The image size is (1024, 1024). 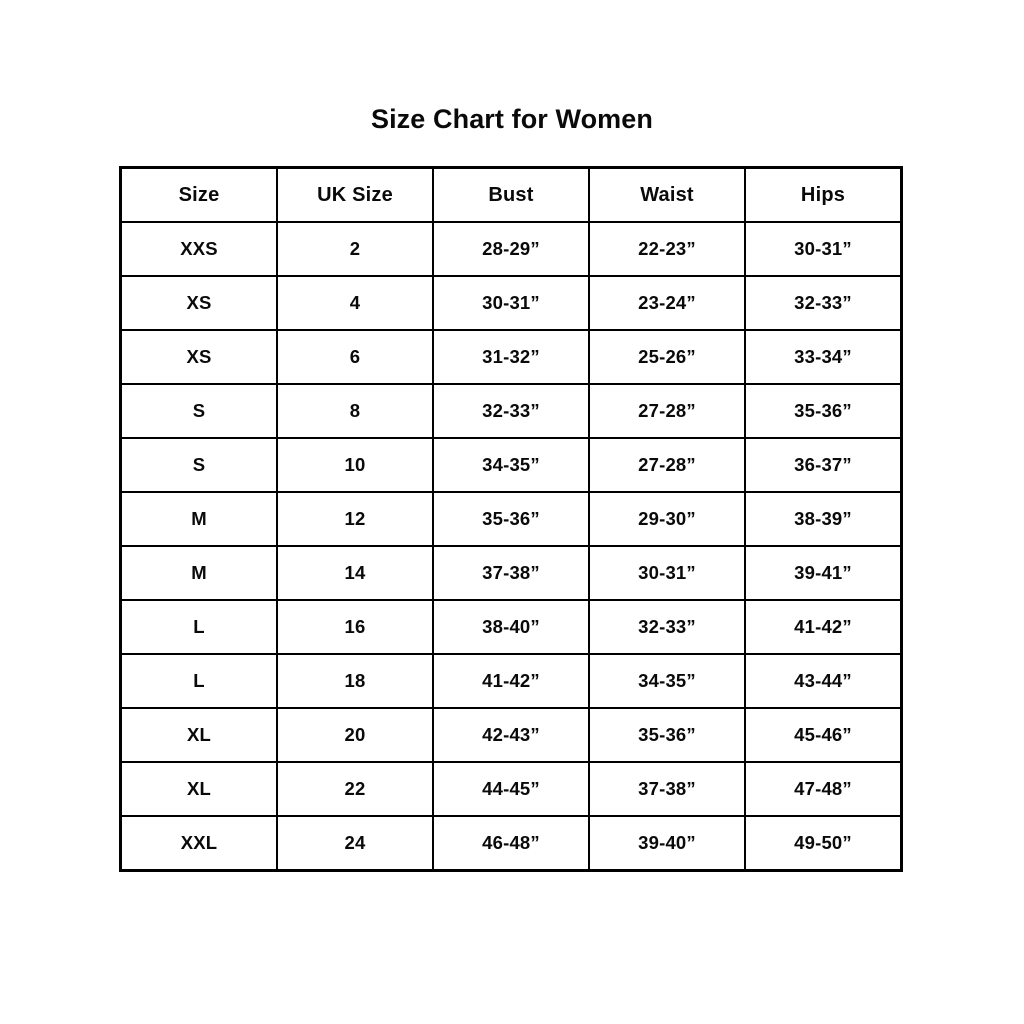 I want to click on cell-bust: 34-35”, so click(x=511, y=465).